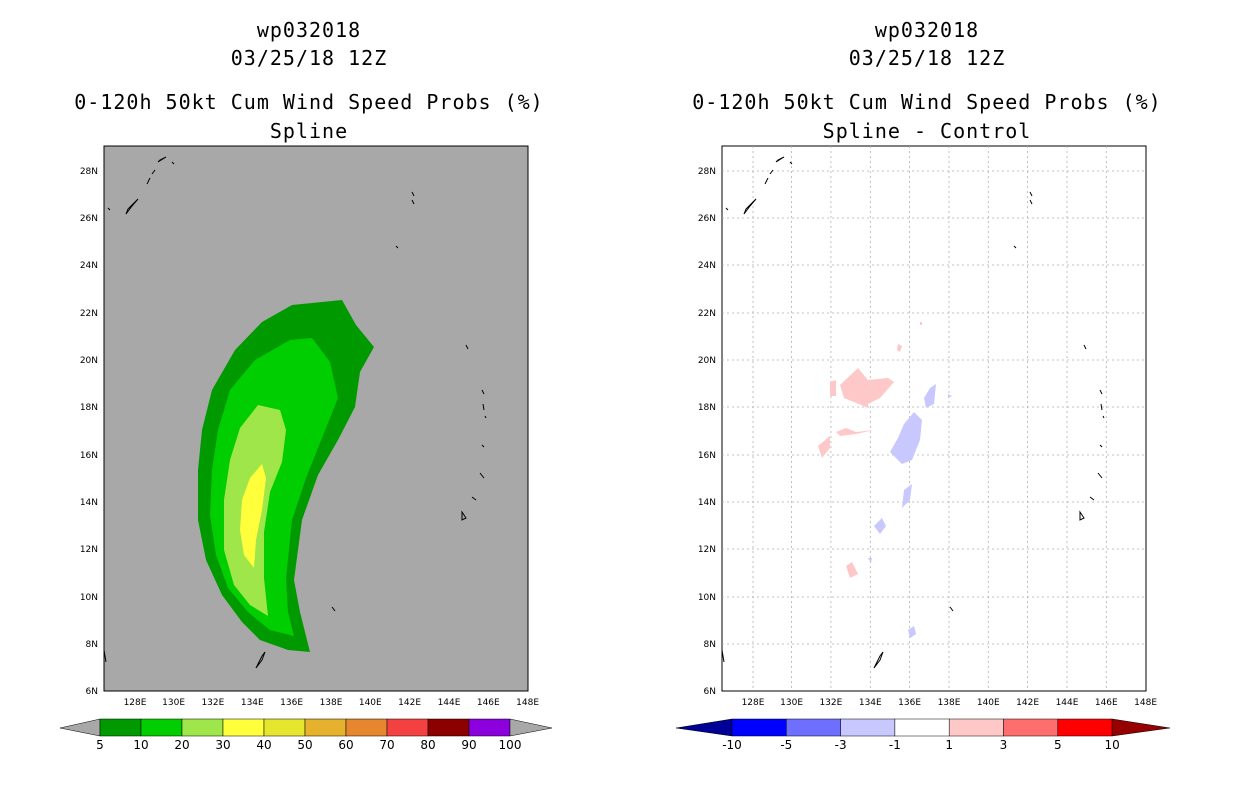 This screenshot has height=800, width=1236. I want to click on colorbar-label: 40, so click(263, 745).